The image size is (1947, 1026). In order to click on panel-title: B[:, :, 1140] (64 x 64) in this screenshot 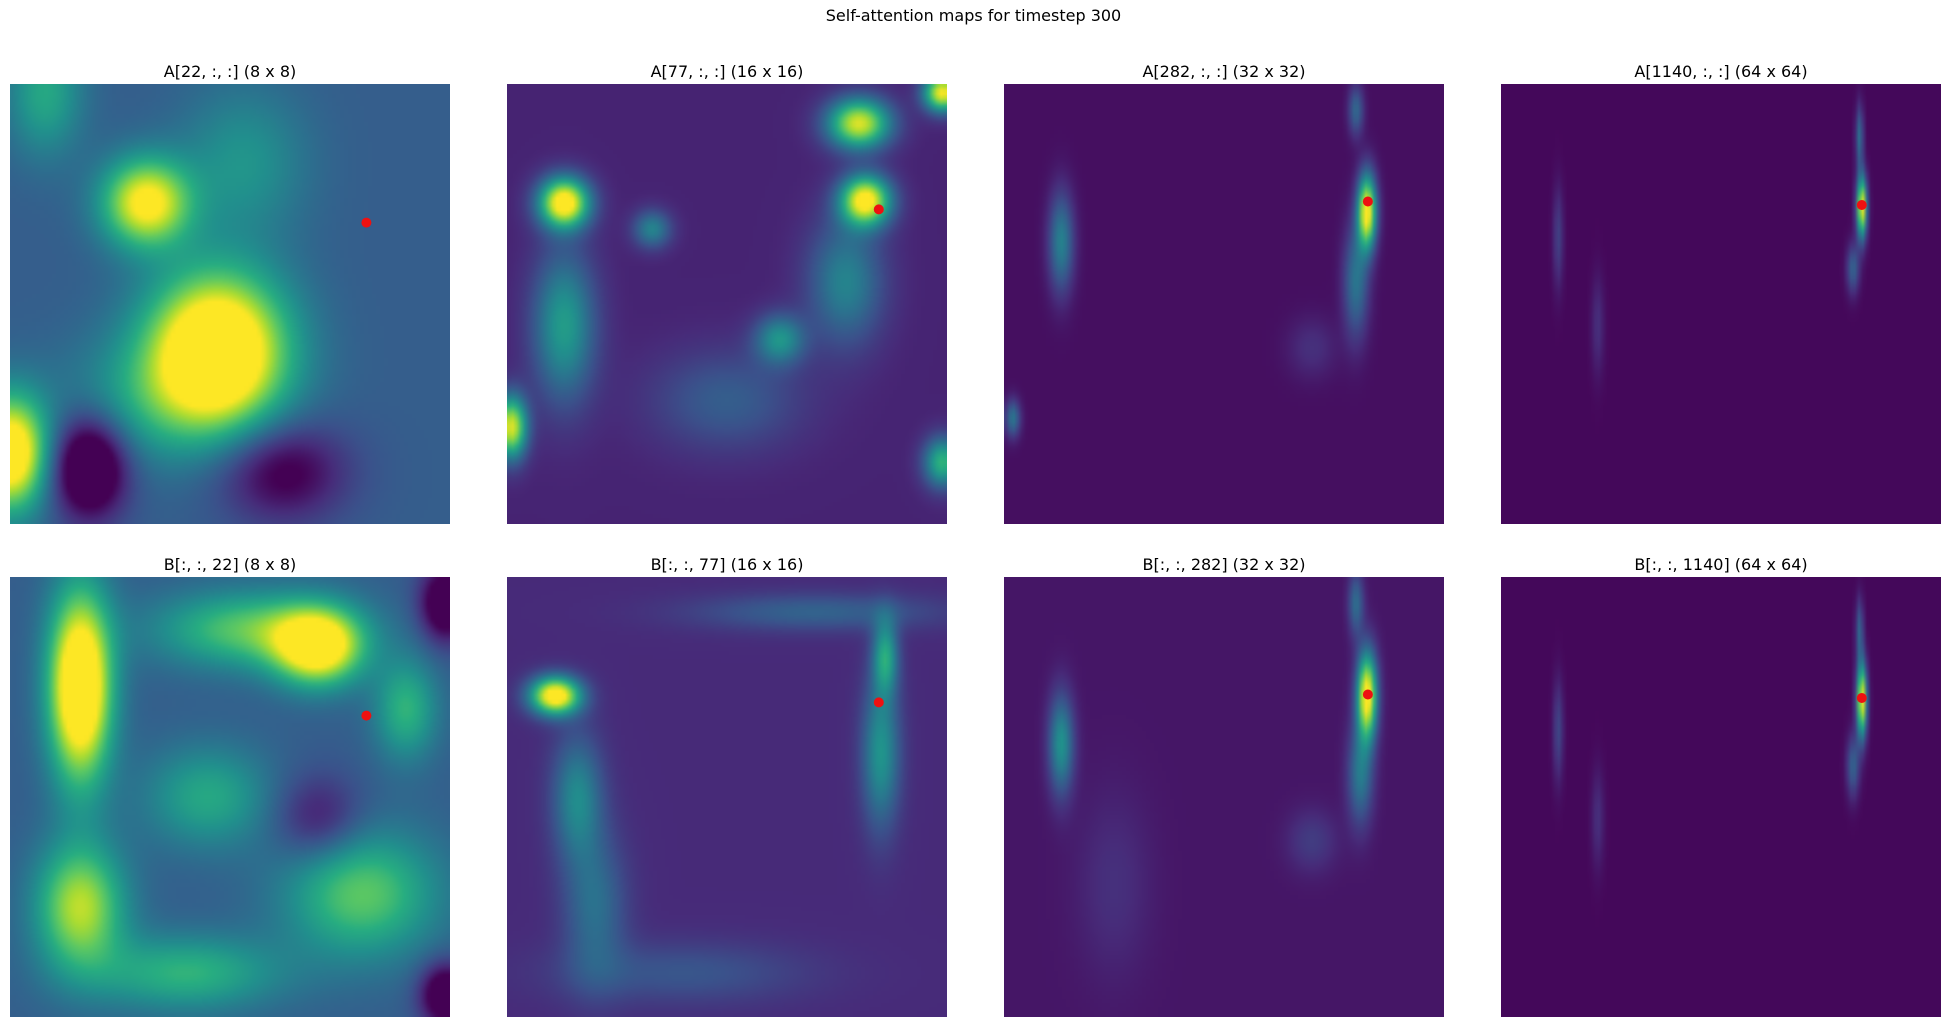, I will do `click(1721, 565)`.